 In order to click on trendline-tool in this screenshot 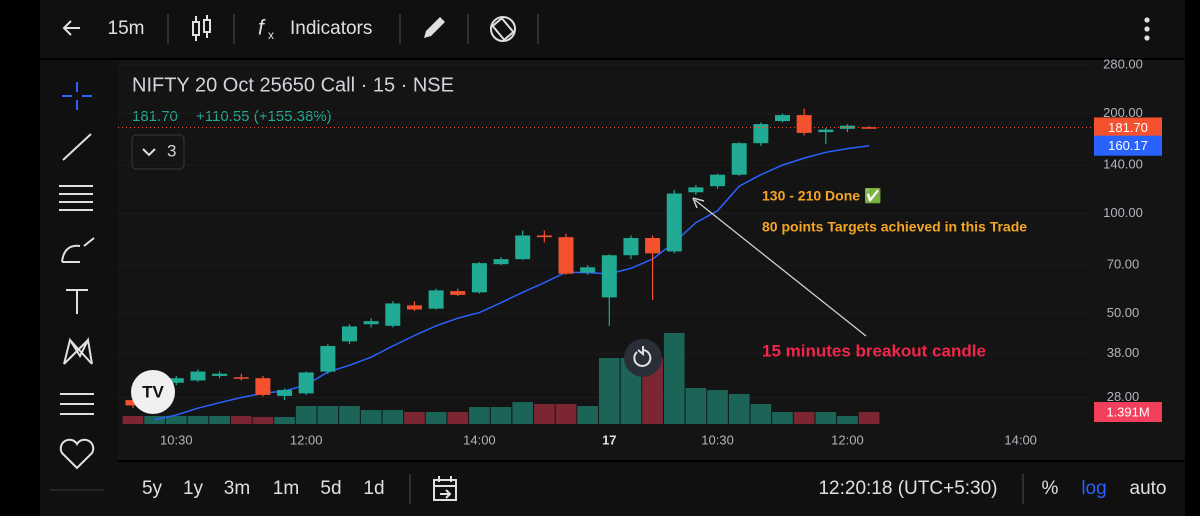, I will do `click(77, 147)`.